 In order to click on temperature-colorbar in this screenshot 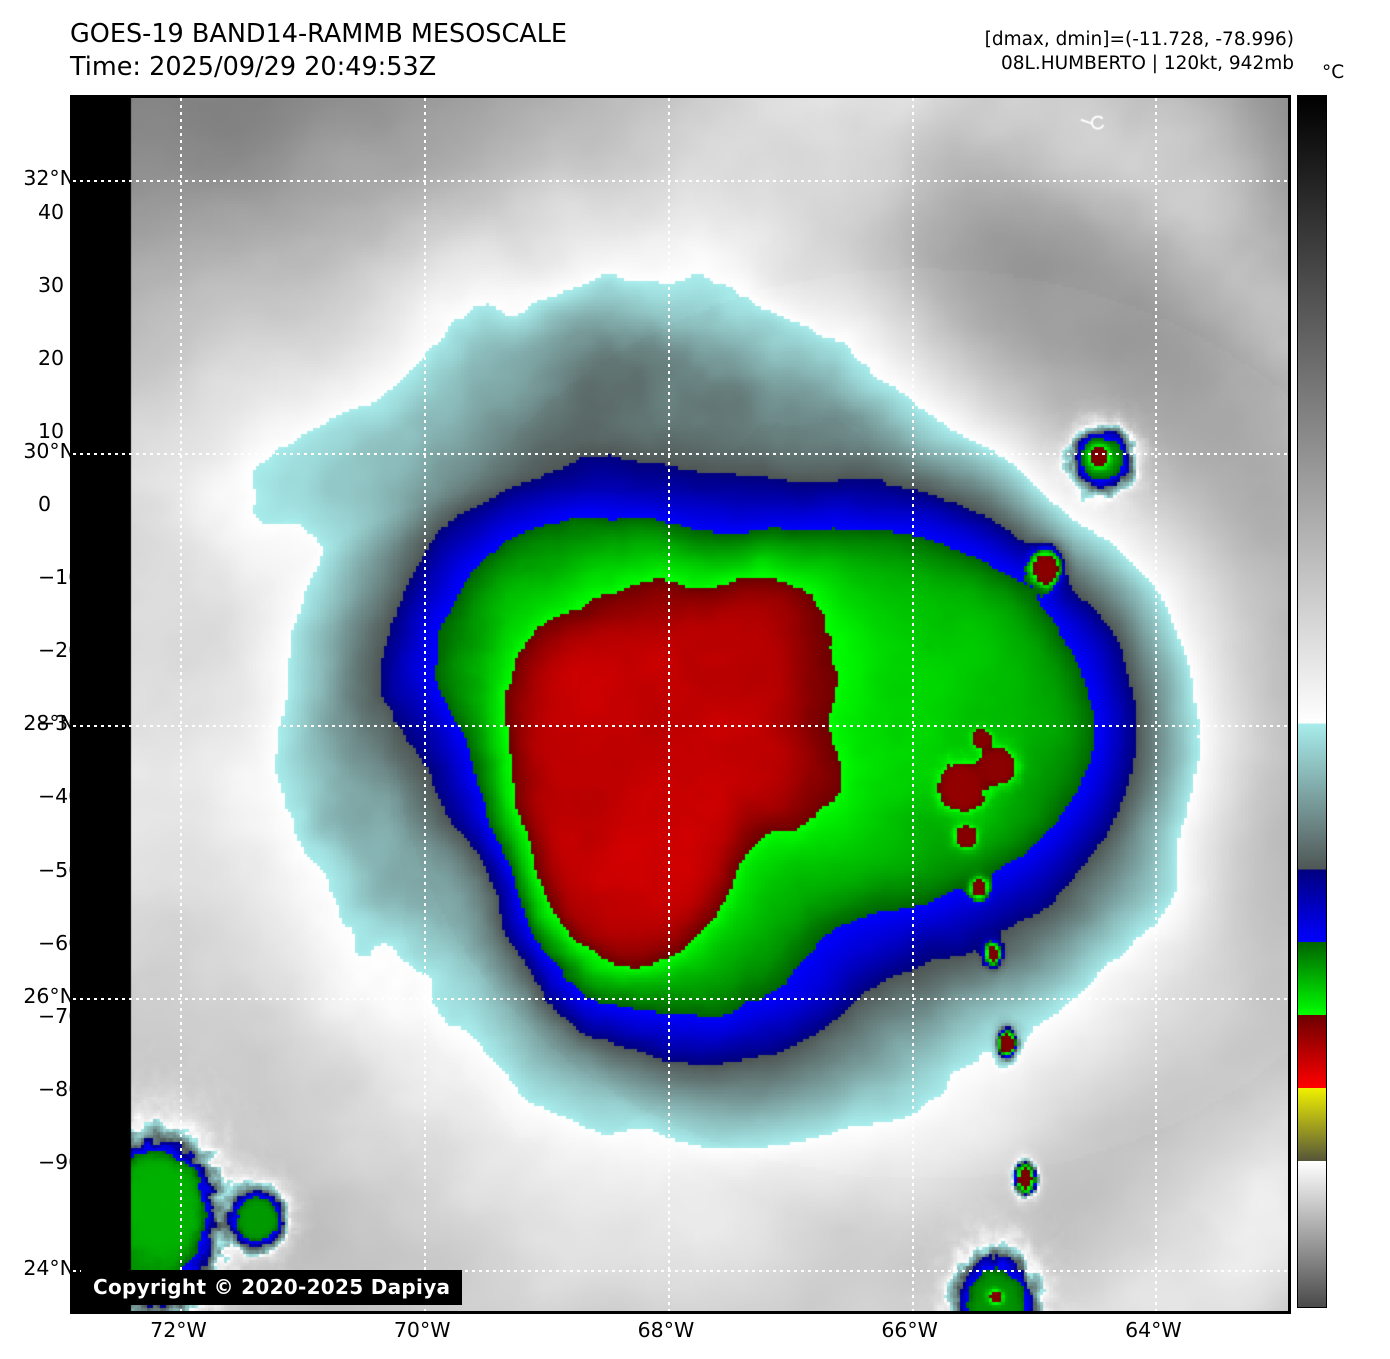, I will do `click(1312, 701)`.